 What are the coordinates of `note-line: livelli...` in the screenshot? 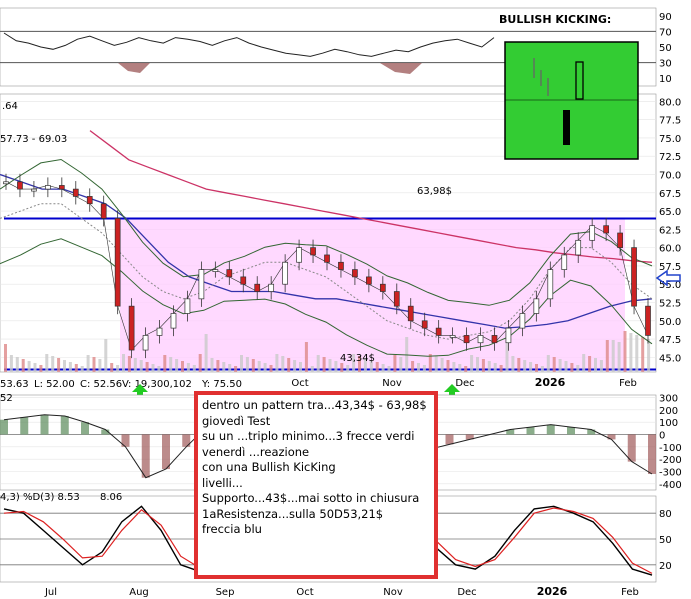 It's located at (222, 482).